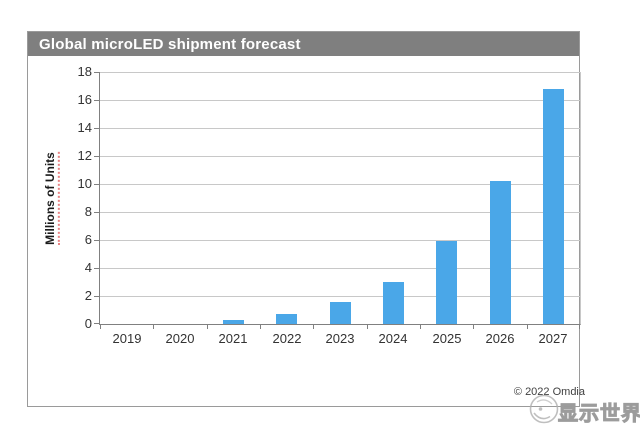 This screenshot has width=640, height=431. Describe the element at coordinates (84, 183) in the screenshot. I see `y-axis-tick-label: 10` at that location.